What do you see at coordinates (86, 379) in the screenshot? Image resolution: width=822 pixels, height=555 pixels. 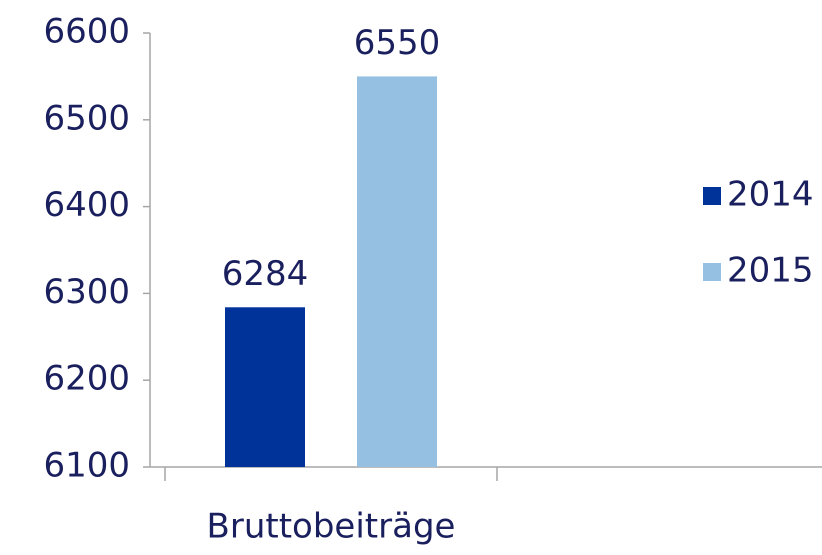 I see `y-tick-label: 6200` at bounding box center [86, 379].